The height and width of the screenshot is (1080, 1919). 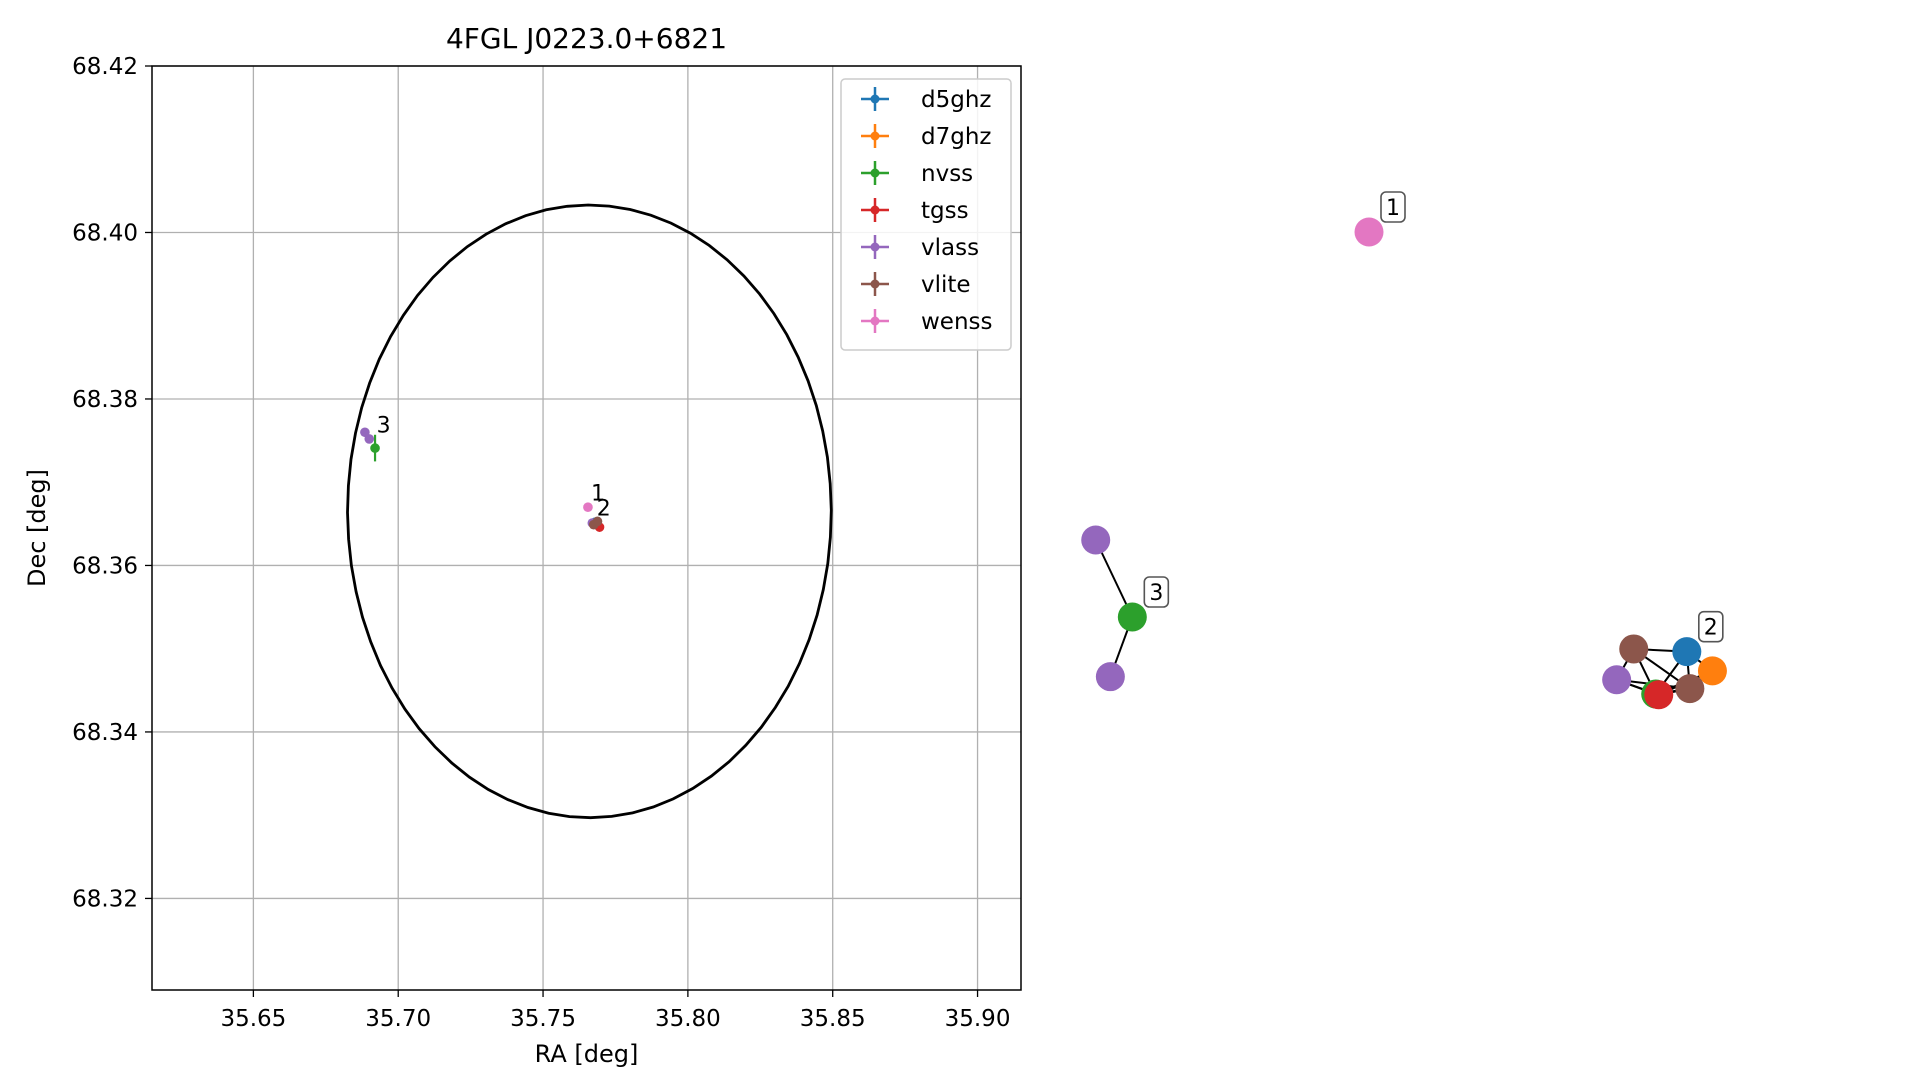 I want to click on x-tick-label: 35.70, so click(x=398, y=1019).